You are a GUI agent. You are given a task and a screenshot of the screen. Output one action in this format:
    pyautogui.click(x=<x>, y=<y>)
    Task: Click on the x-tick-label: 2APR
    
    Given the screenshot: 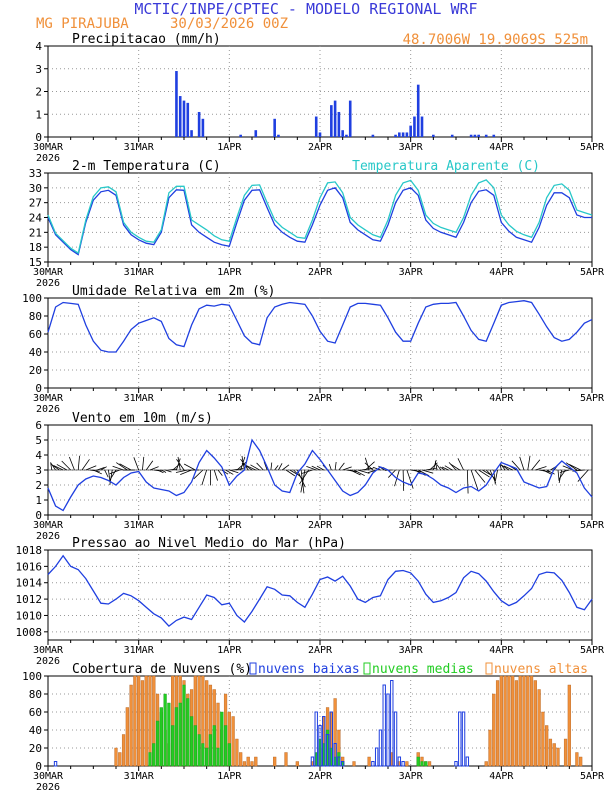 What is the action you would take?
    pyautogui.click(x=320, y=650)
    